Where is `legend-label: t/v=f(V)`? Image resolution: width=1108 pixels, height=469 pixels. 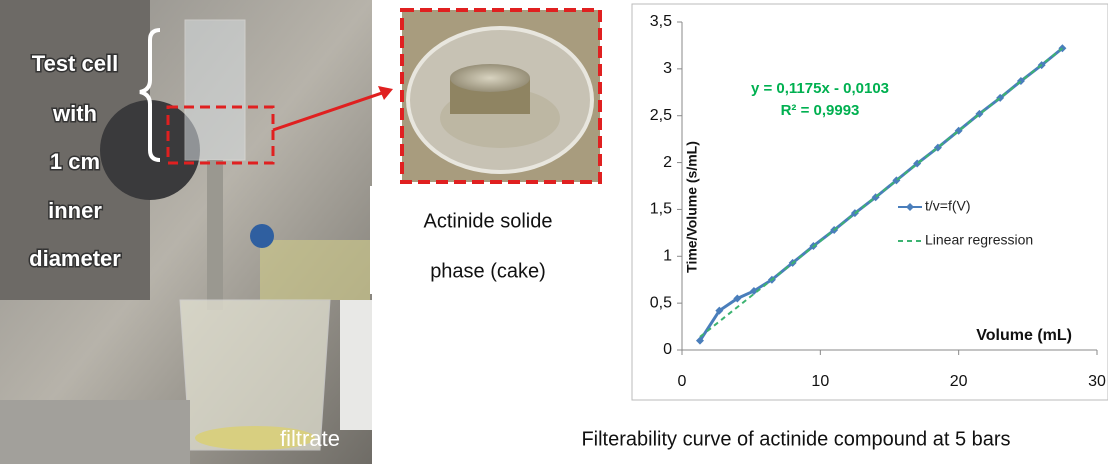
legend-label: t/v=f(V) is located at coordinates (948, 206).